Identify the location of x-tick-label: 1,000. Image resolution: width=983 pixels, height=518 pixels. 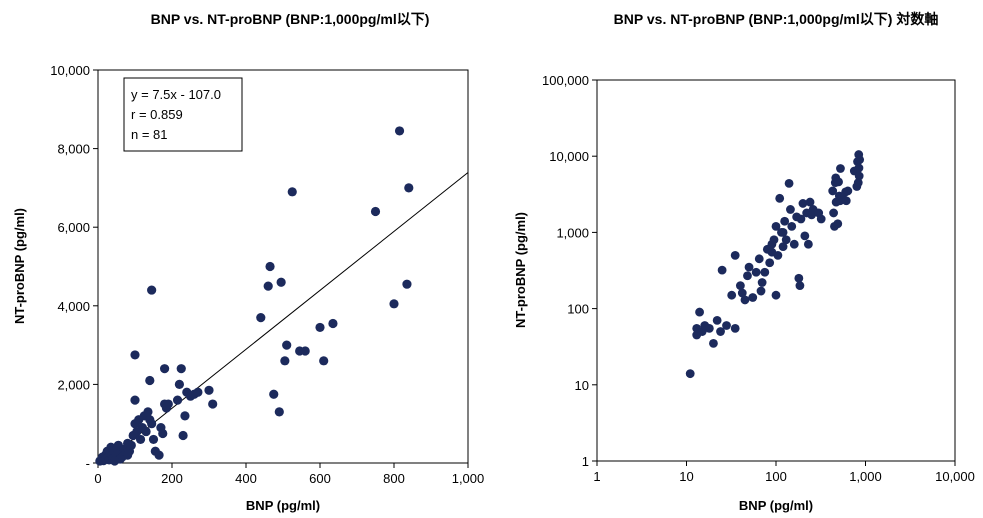
(865, 476).